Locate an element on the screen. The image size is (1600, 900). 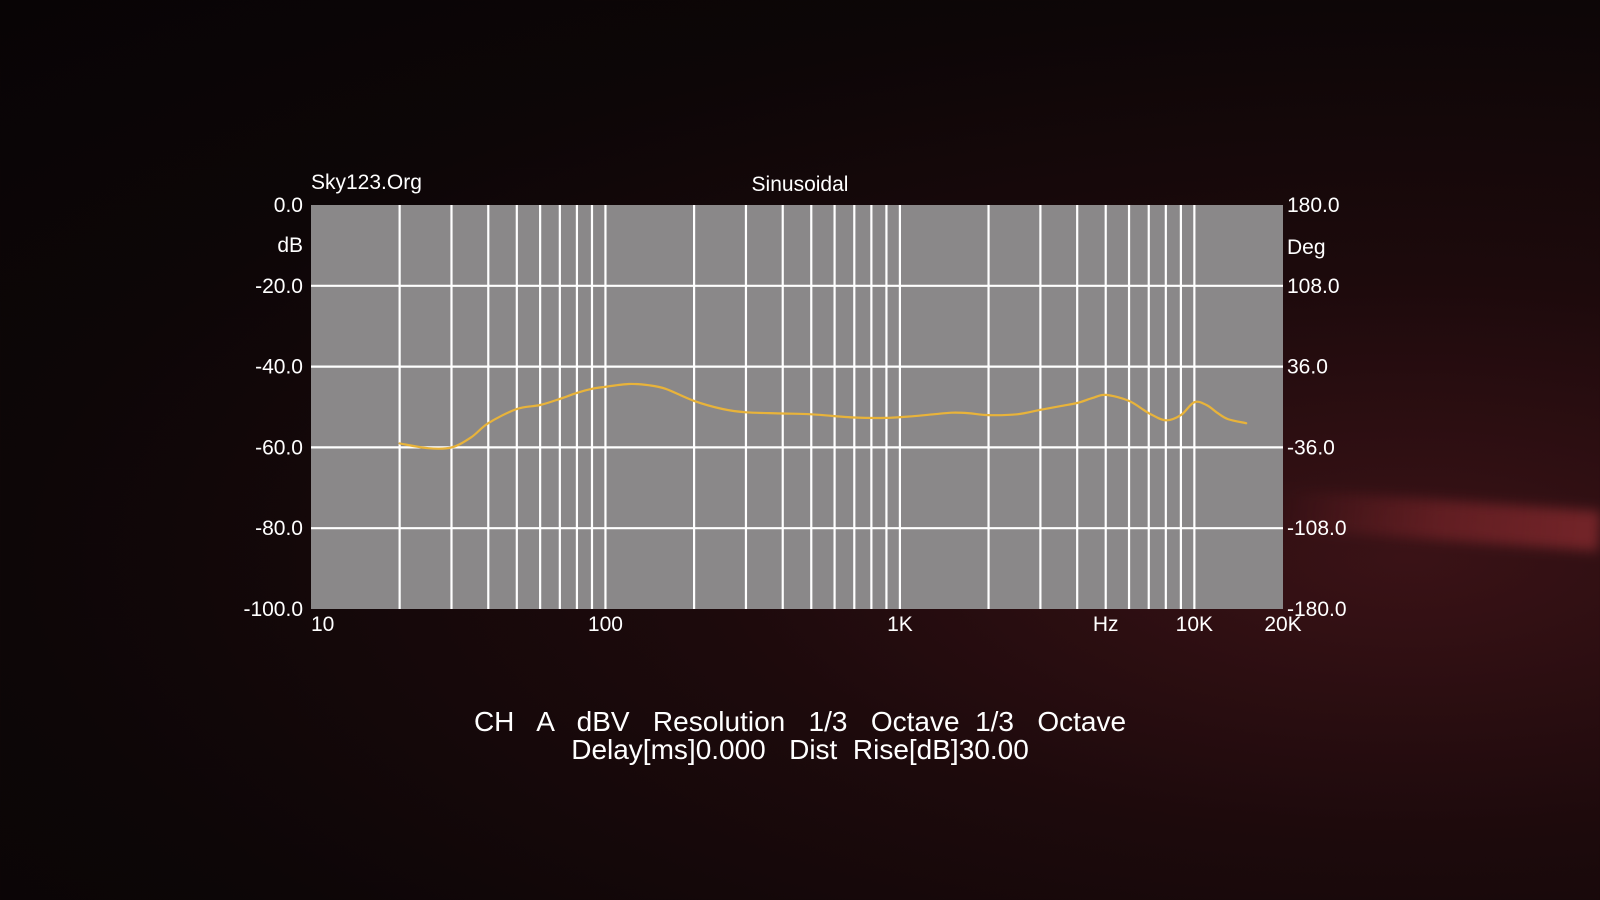
x-tick-label-3: Hz is located at coordinates (1106, 624).